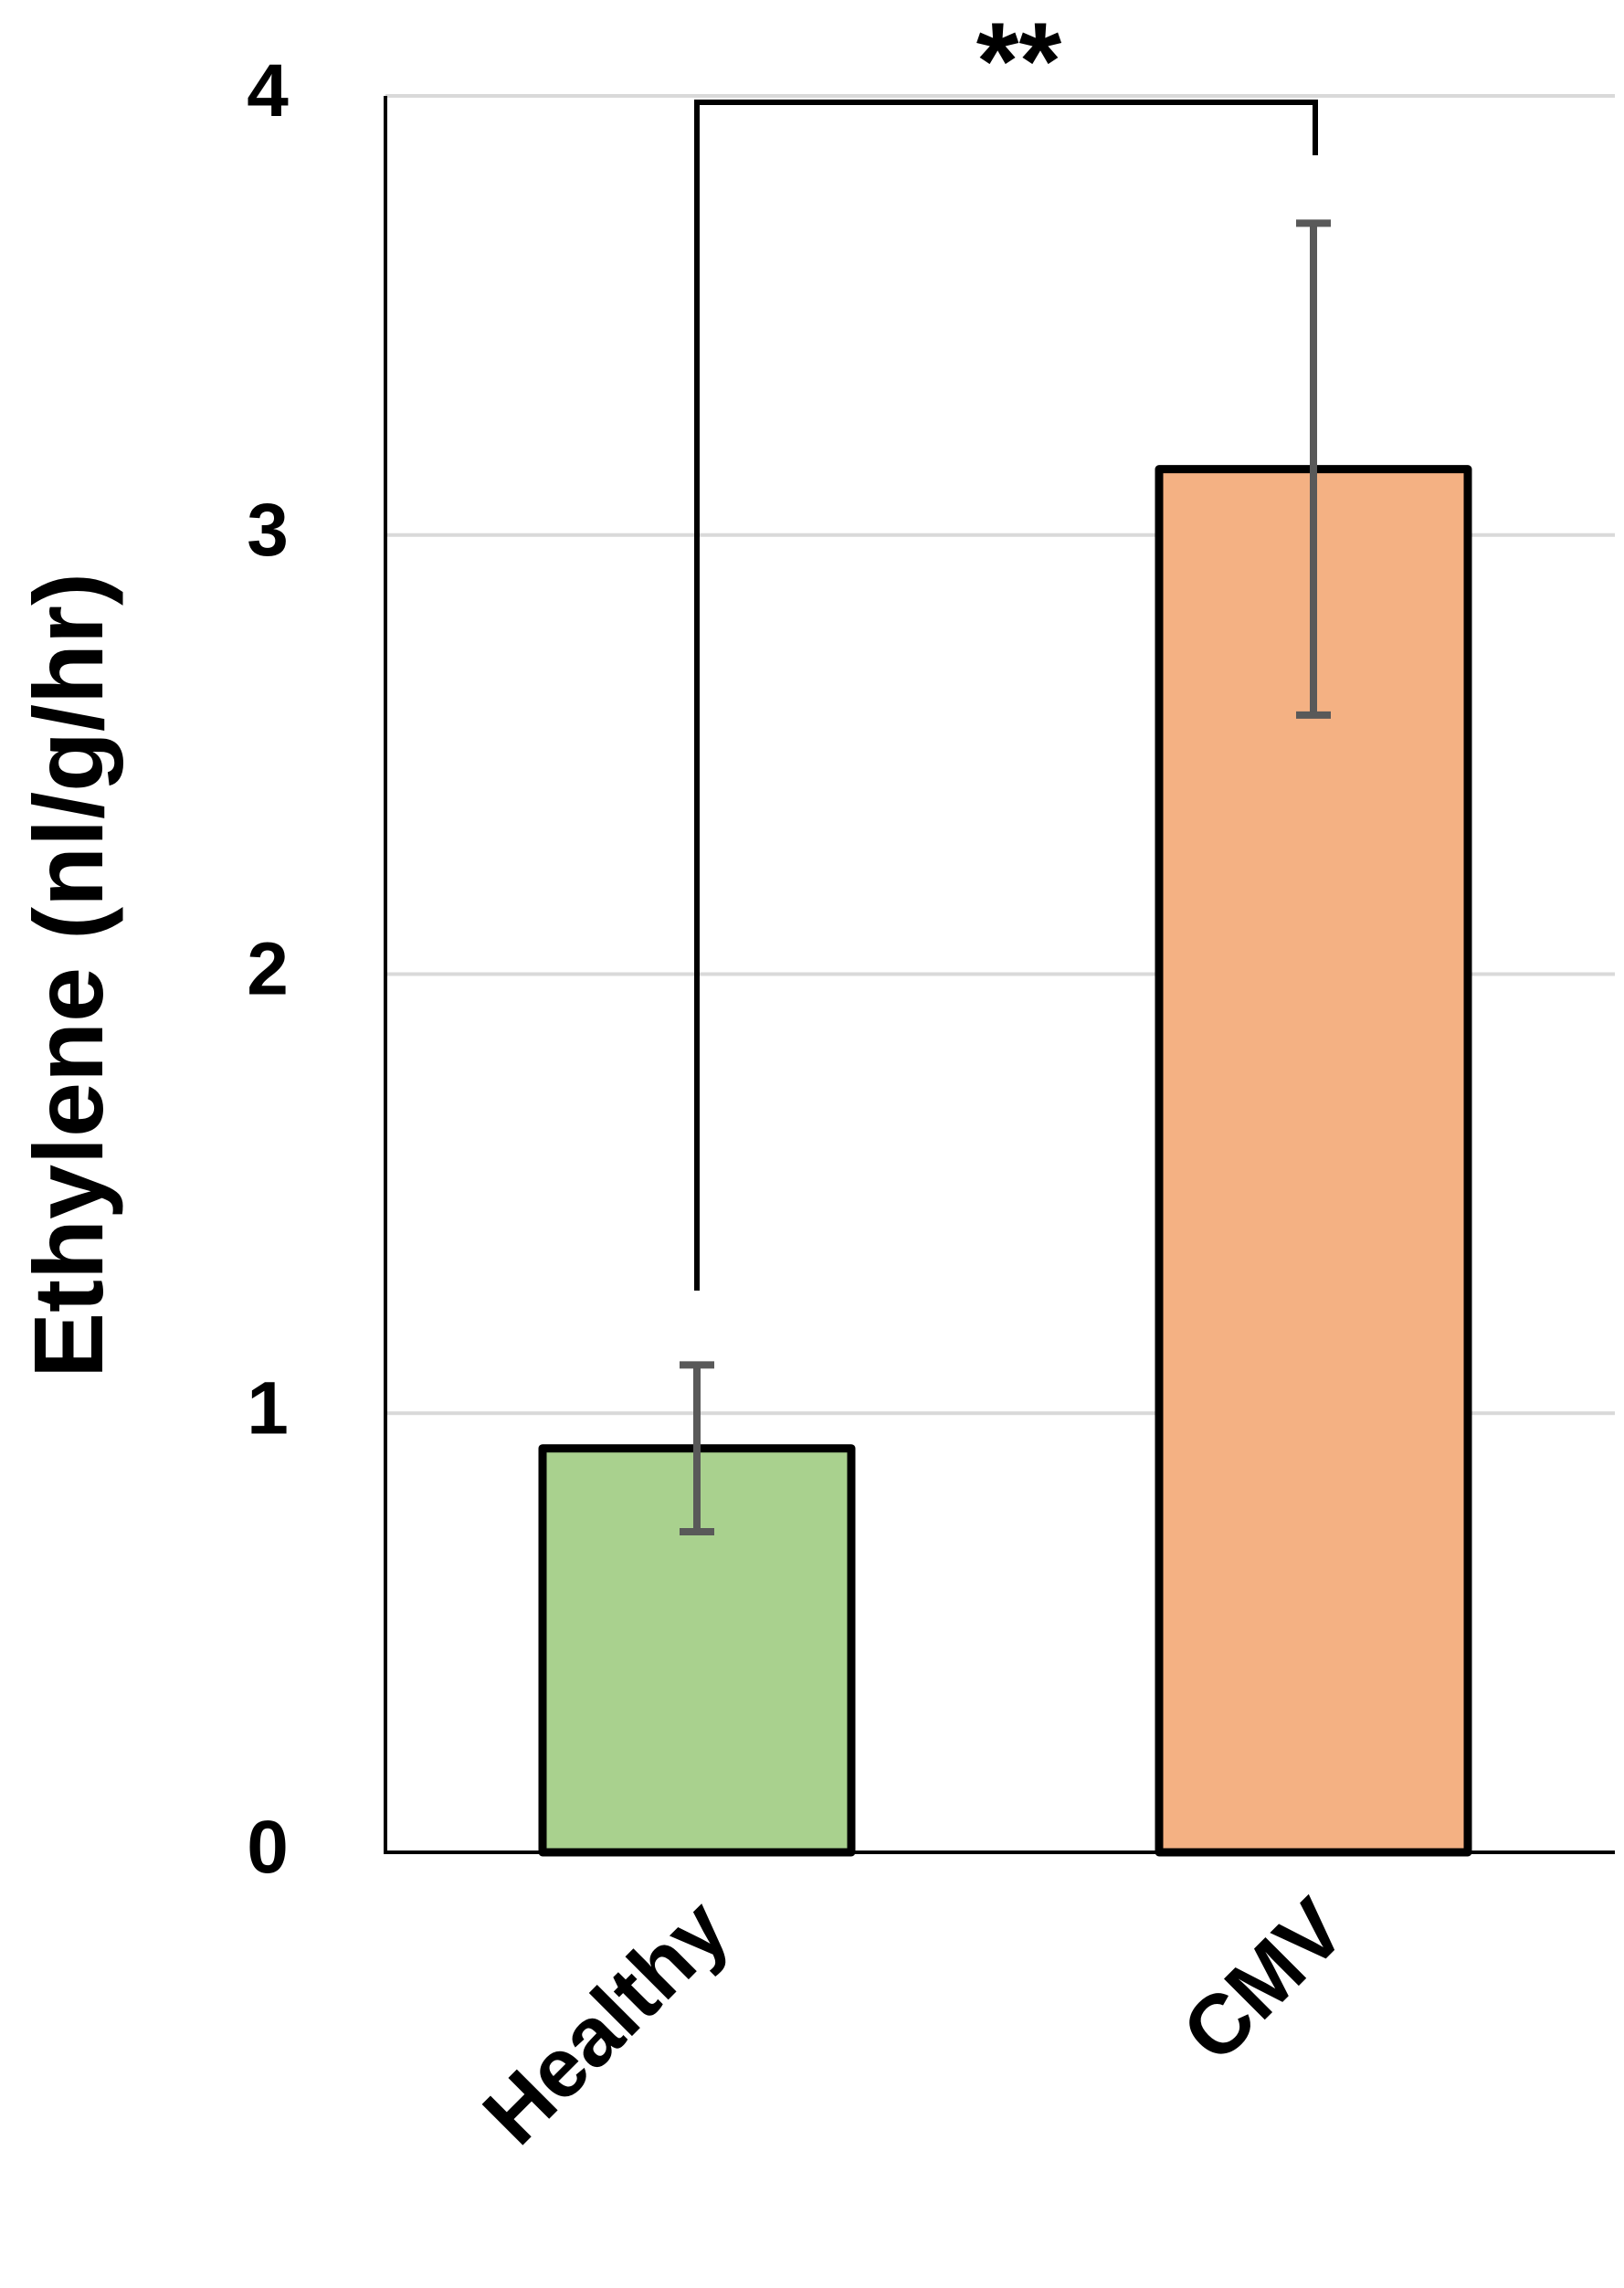  What do you see at coordinates (268, 969) in the screenshot?
I see `y-tick-label-2: 2` at bounding box center [268, 969].